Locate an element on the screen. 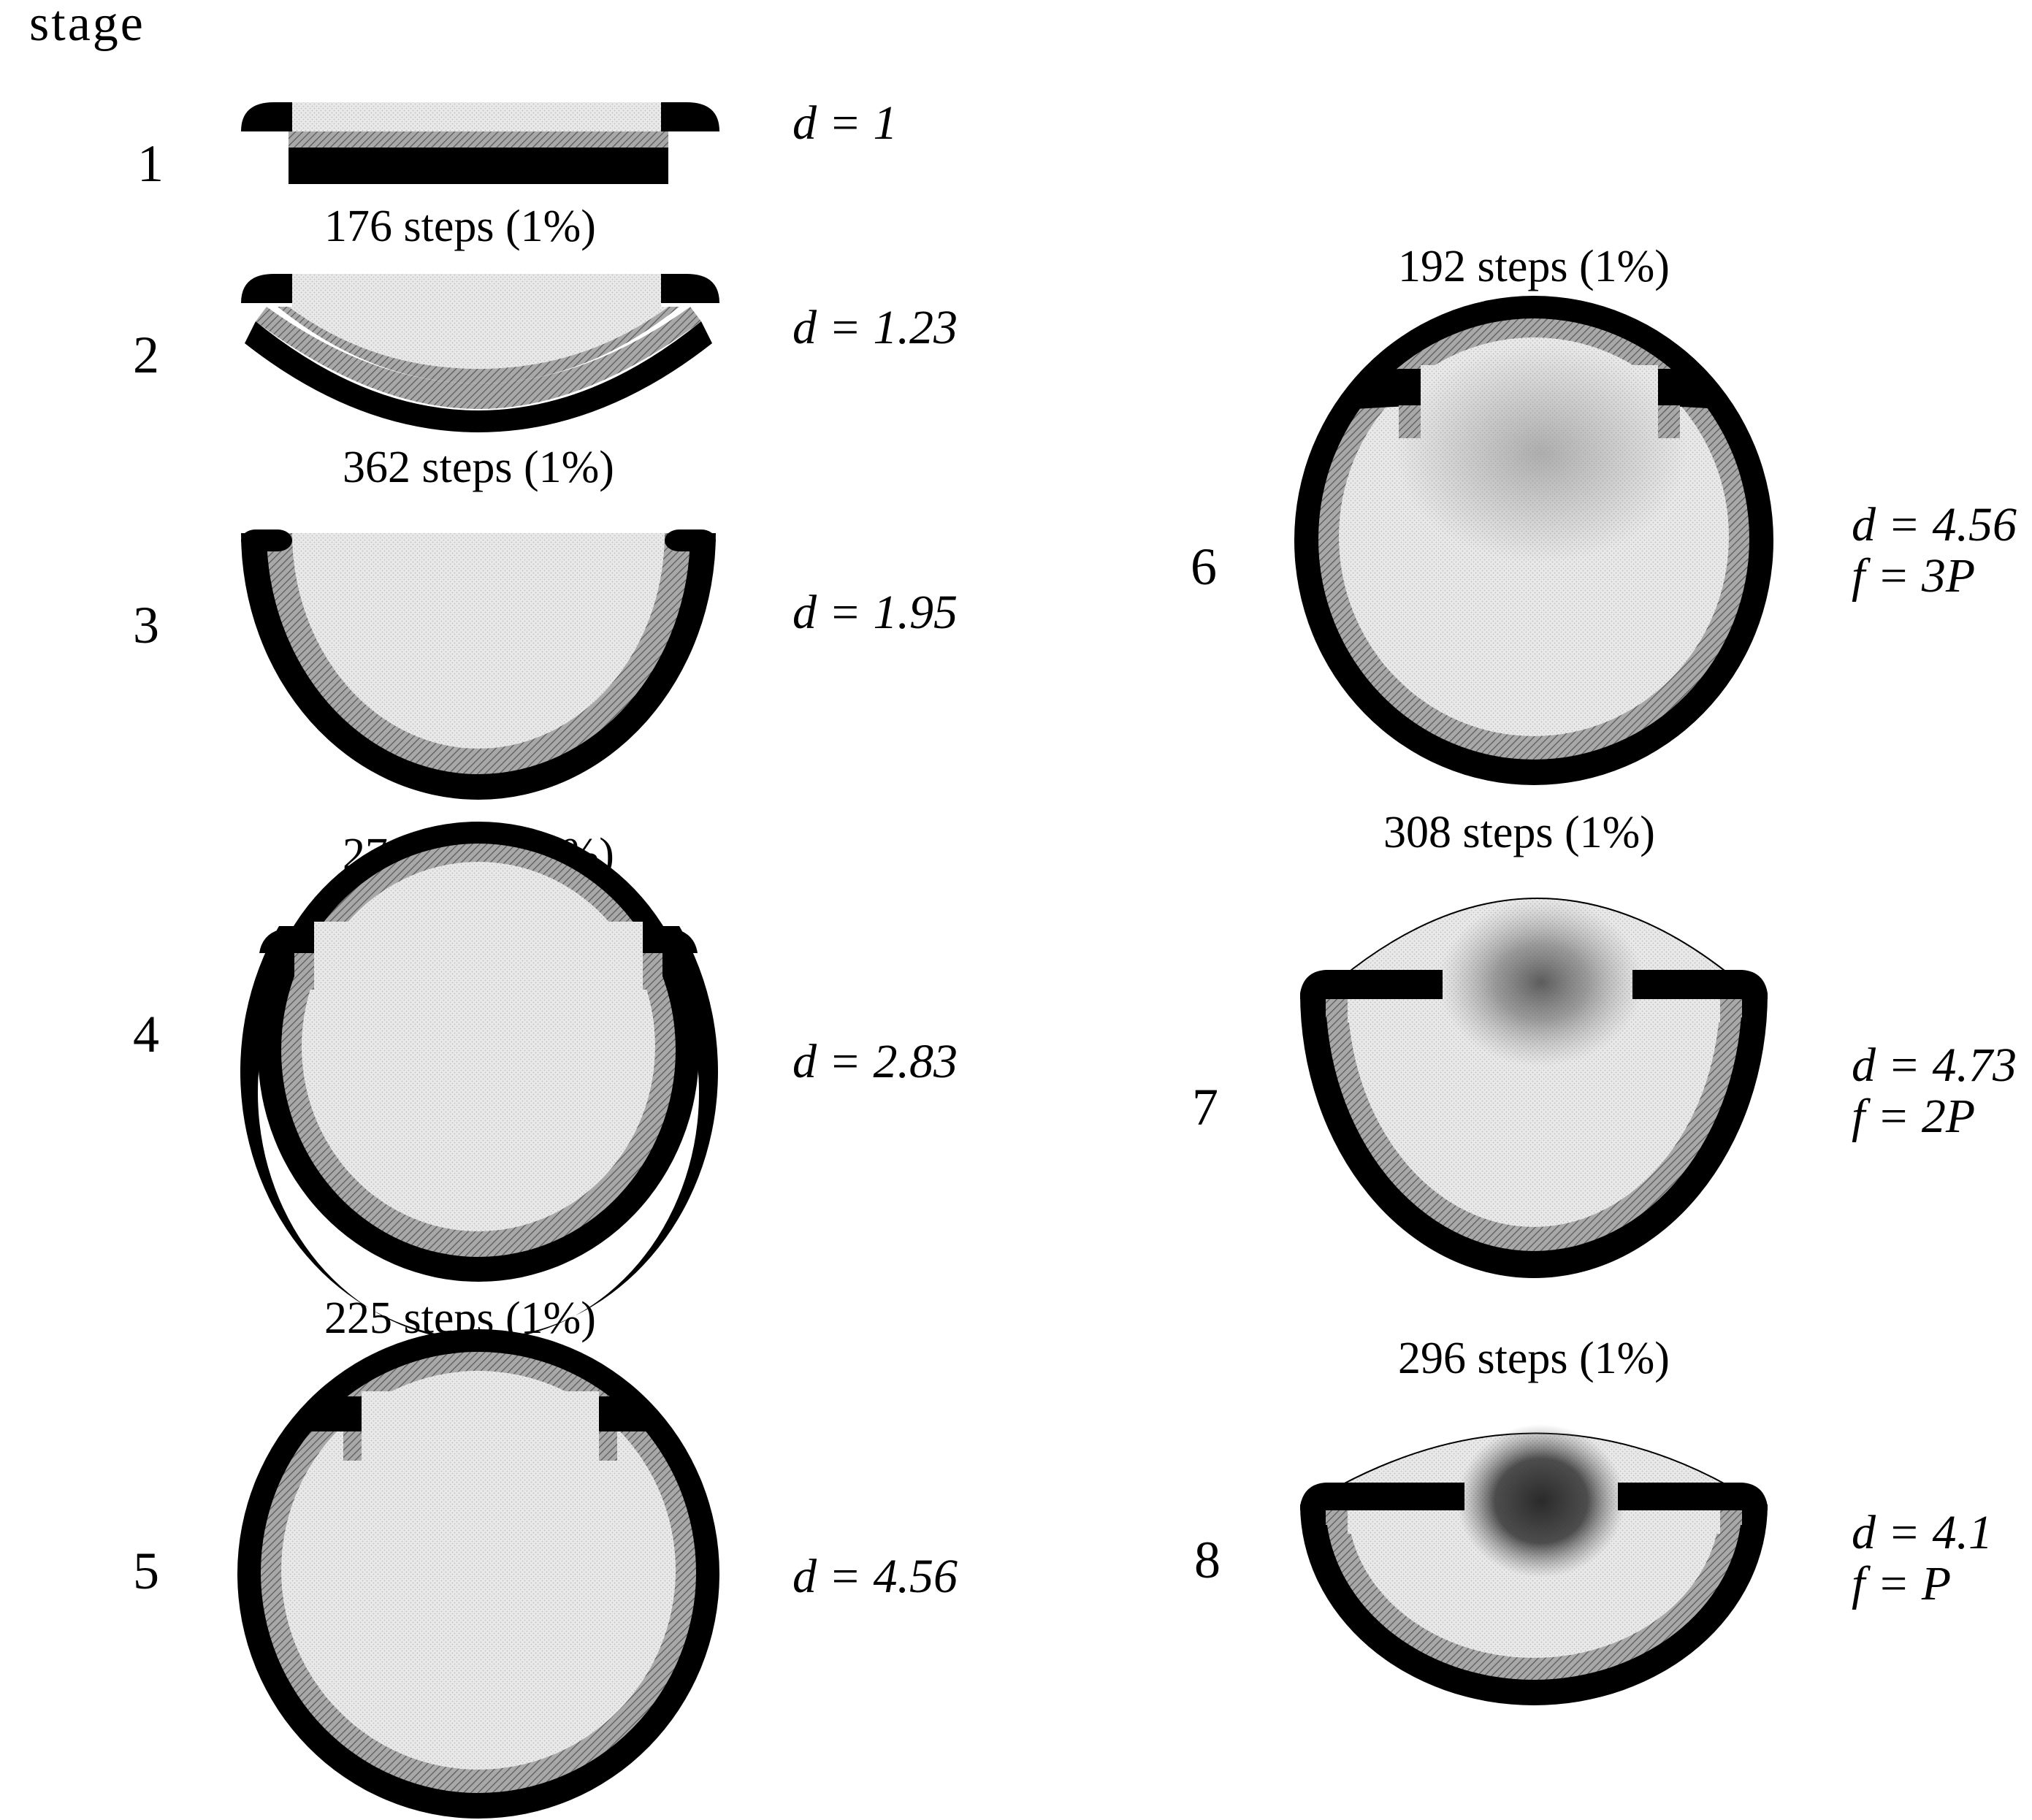 The width and height of the screenshot is (2032, 1820). stage-7-shape is located at coordinates (1534, 1088).